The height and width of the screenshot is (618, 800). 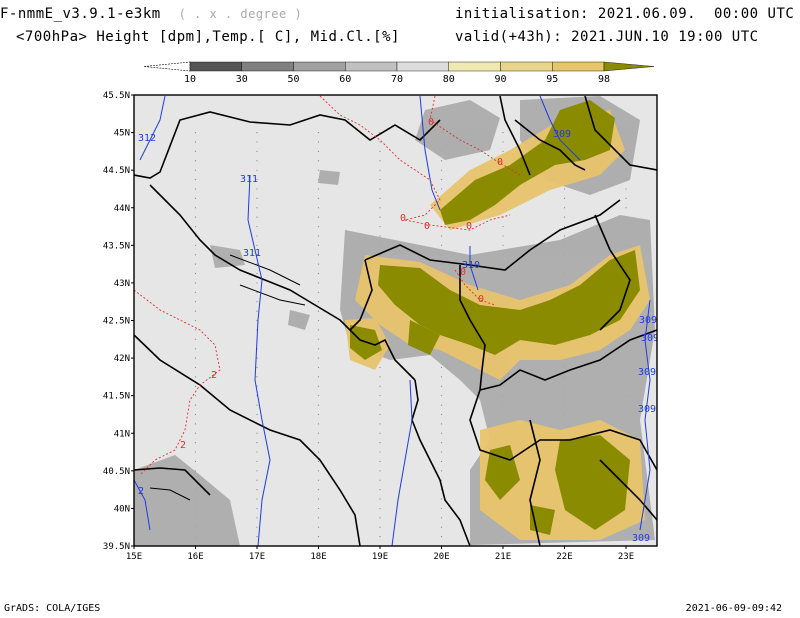 What do you see at coordinates (380, 557) in the screenshot?
I see `lon-label: 19E` at bounding box center [380, 557].